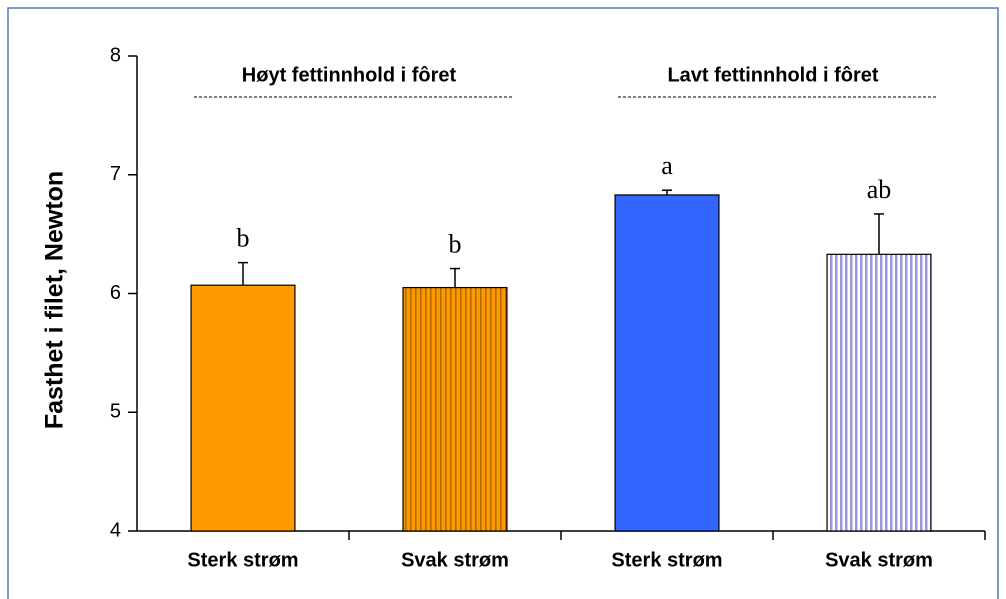 The height and width of the screenshot is (599, 1006). I want to click on annotation: a, so click(667, 165).